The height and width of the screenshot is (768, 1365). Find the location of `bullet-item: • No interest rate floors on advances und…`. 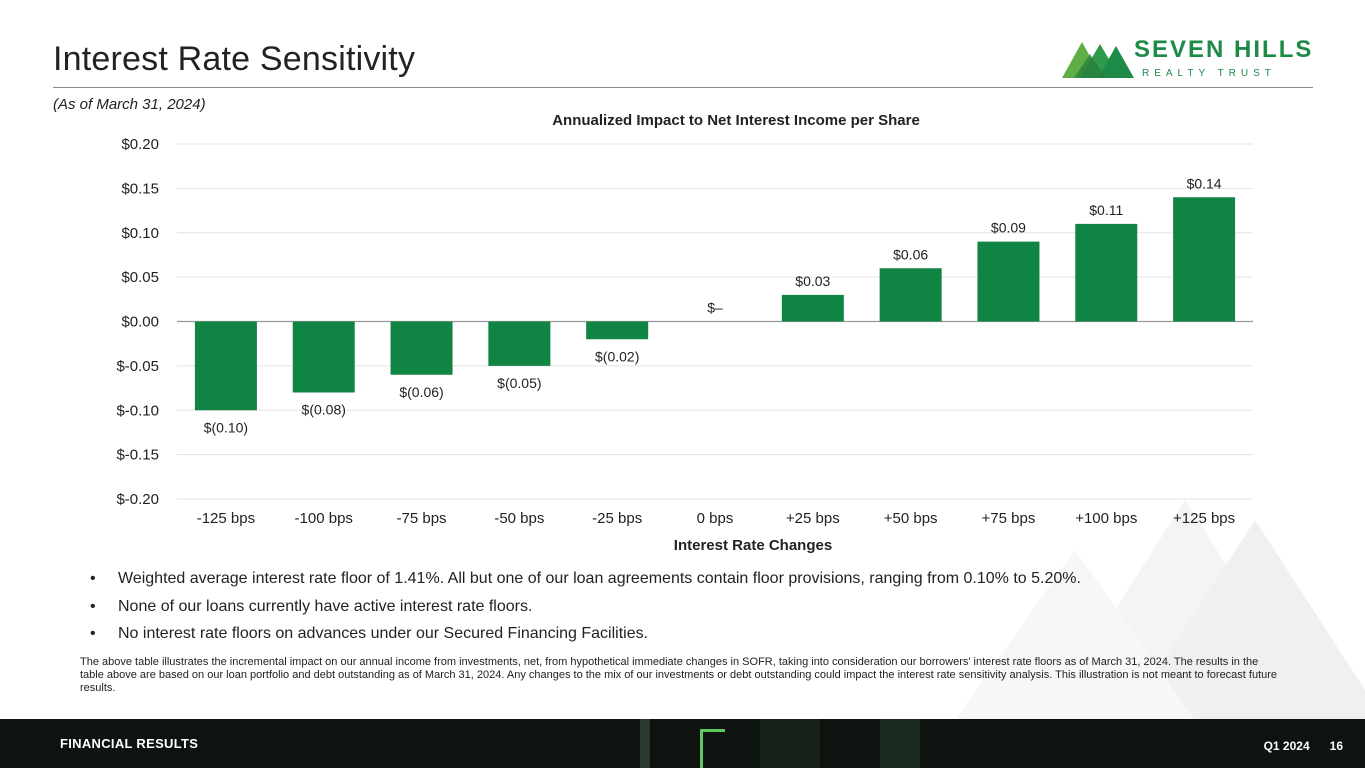

bullet-item: • No interest rate floors on advances und… is located at coordinates (680, 639).